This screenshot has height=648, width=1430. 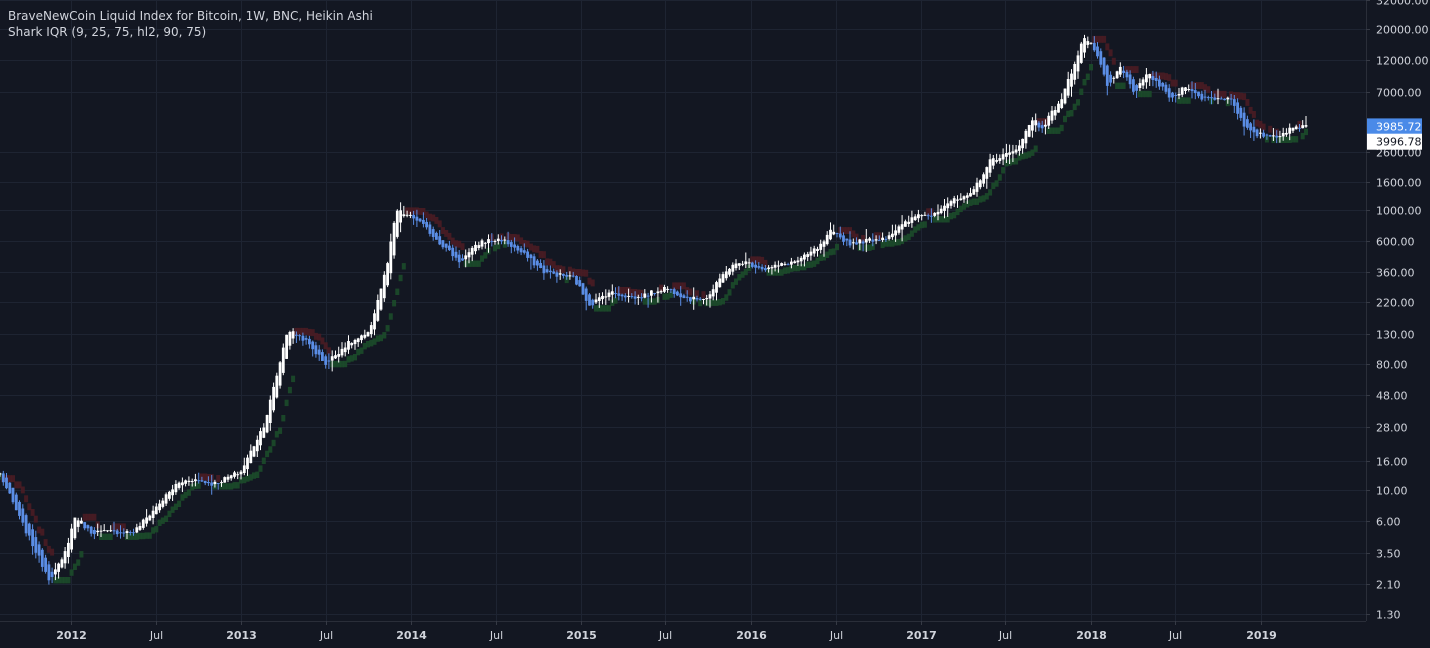 What do you see at coordinates (1392, 462) in the screenshot?
I see `y-tick-label: 16.00` at bounding box center [1392, 462].